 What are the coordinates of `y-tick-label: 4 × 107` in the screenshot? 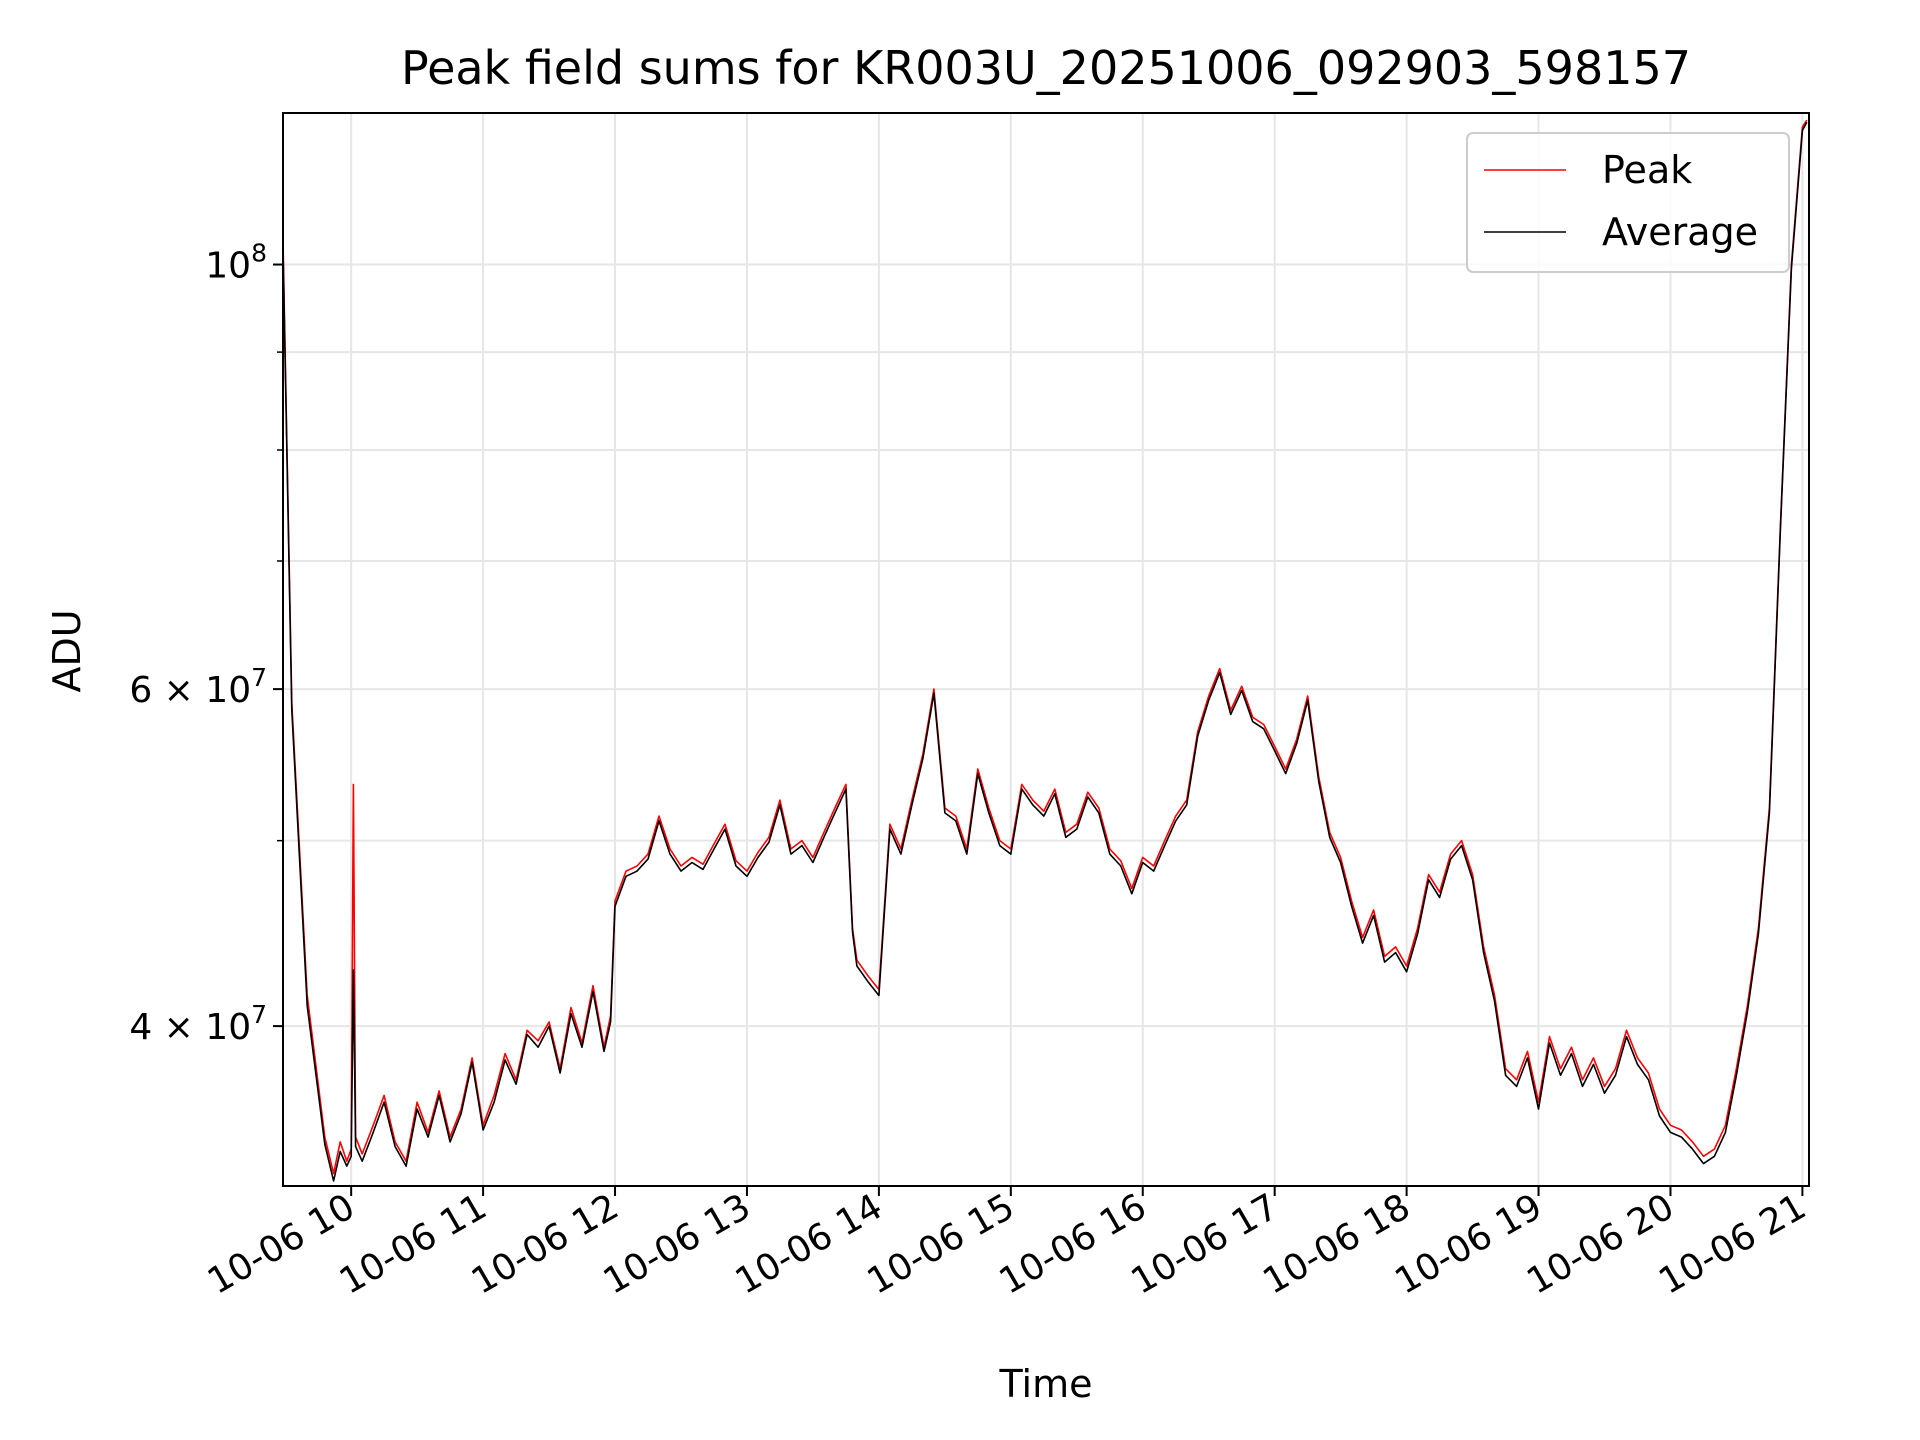 It's located at (198, 1024).